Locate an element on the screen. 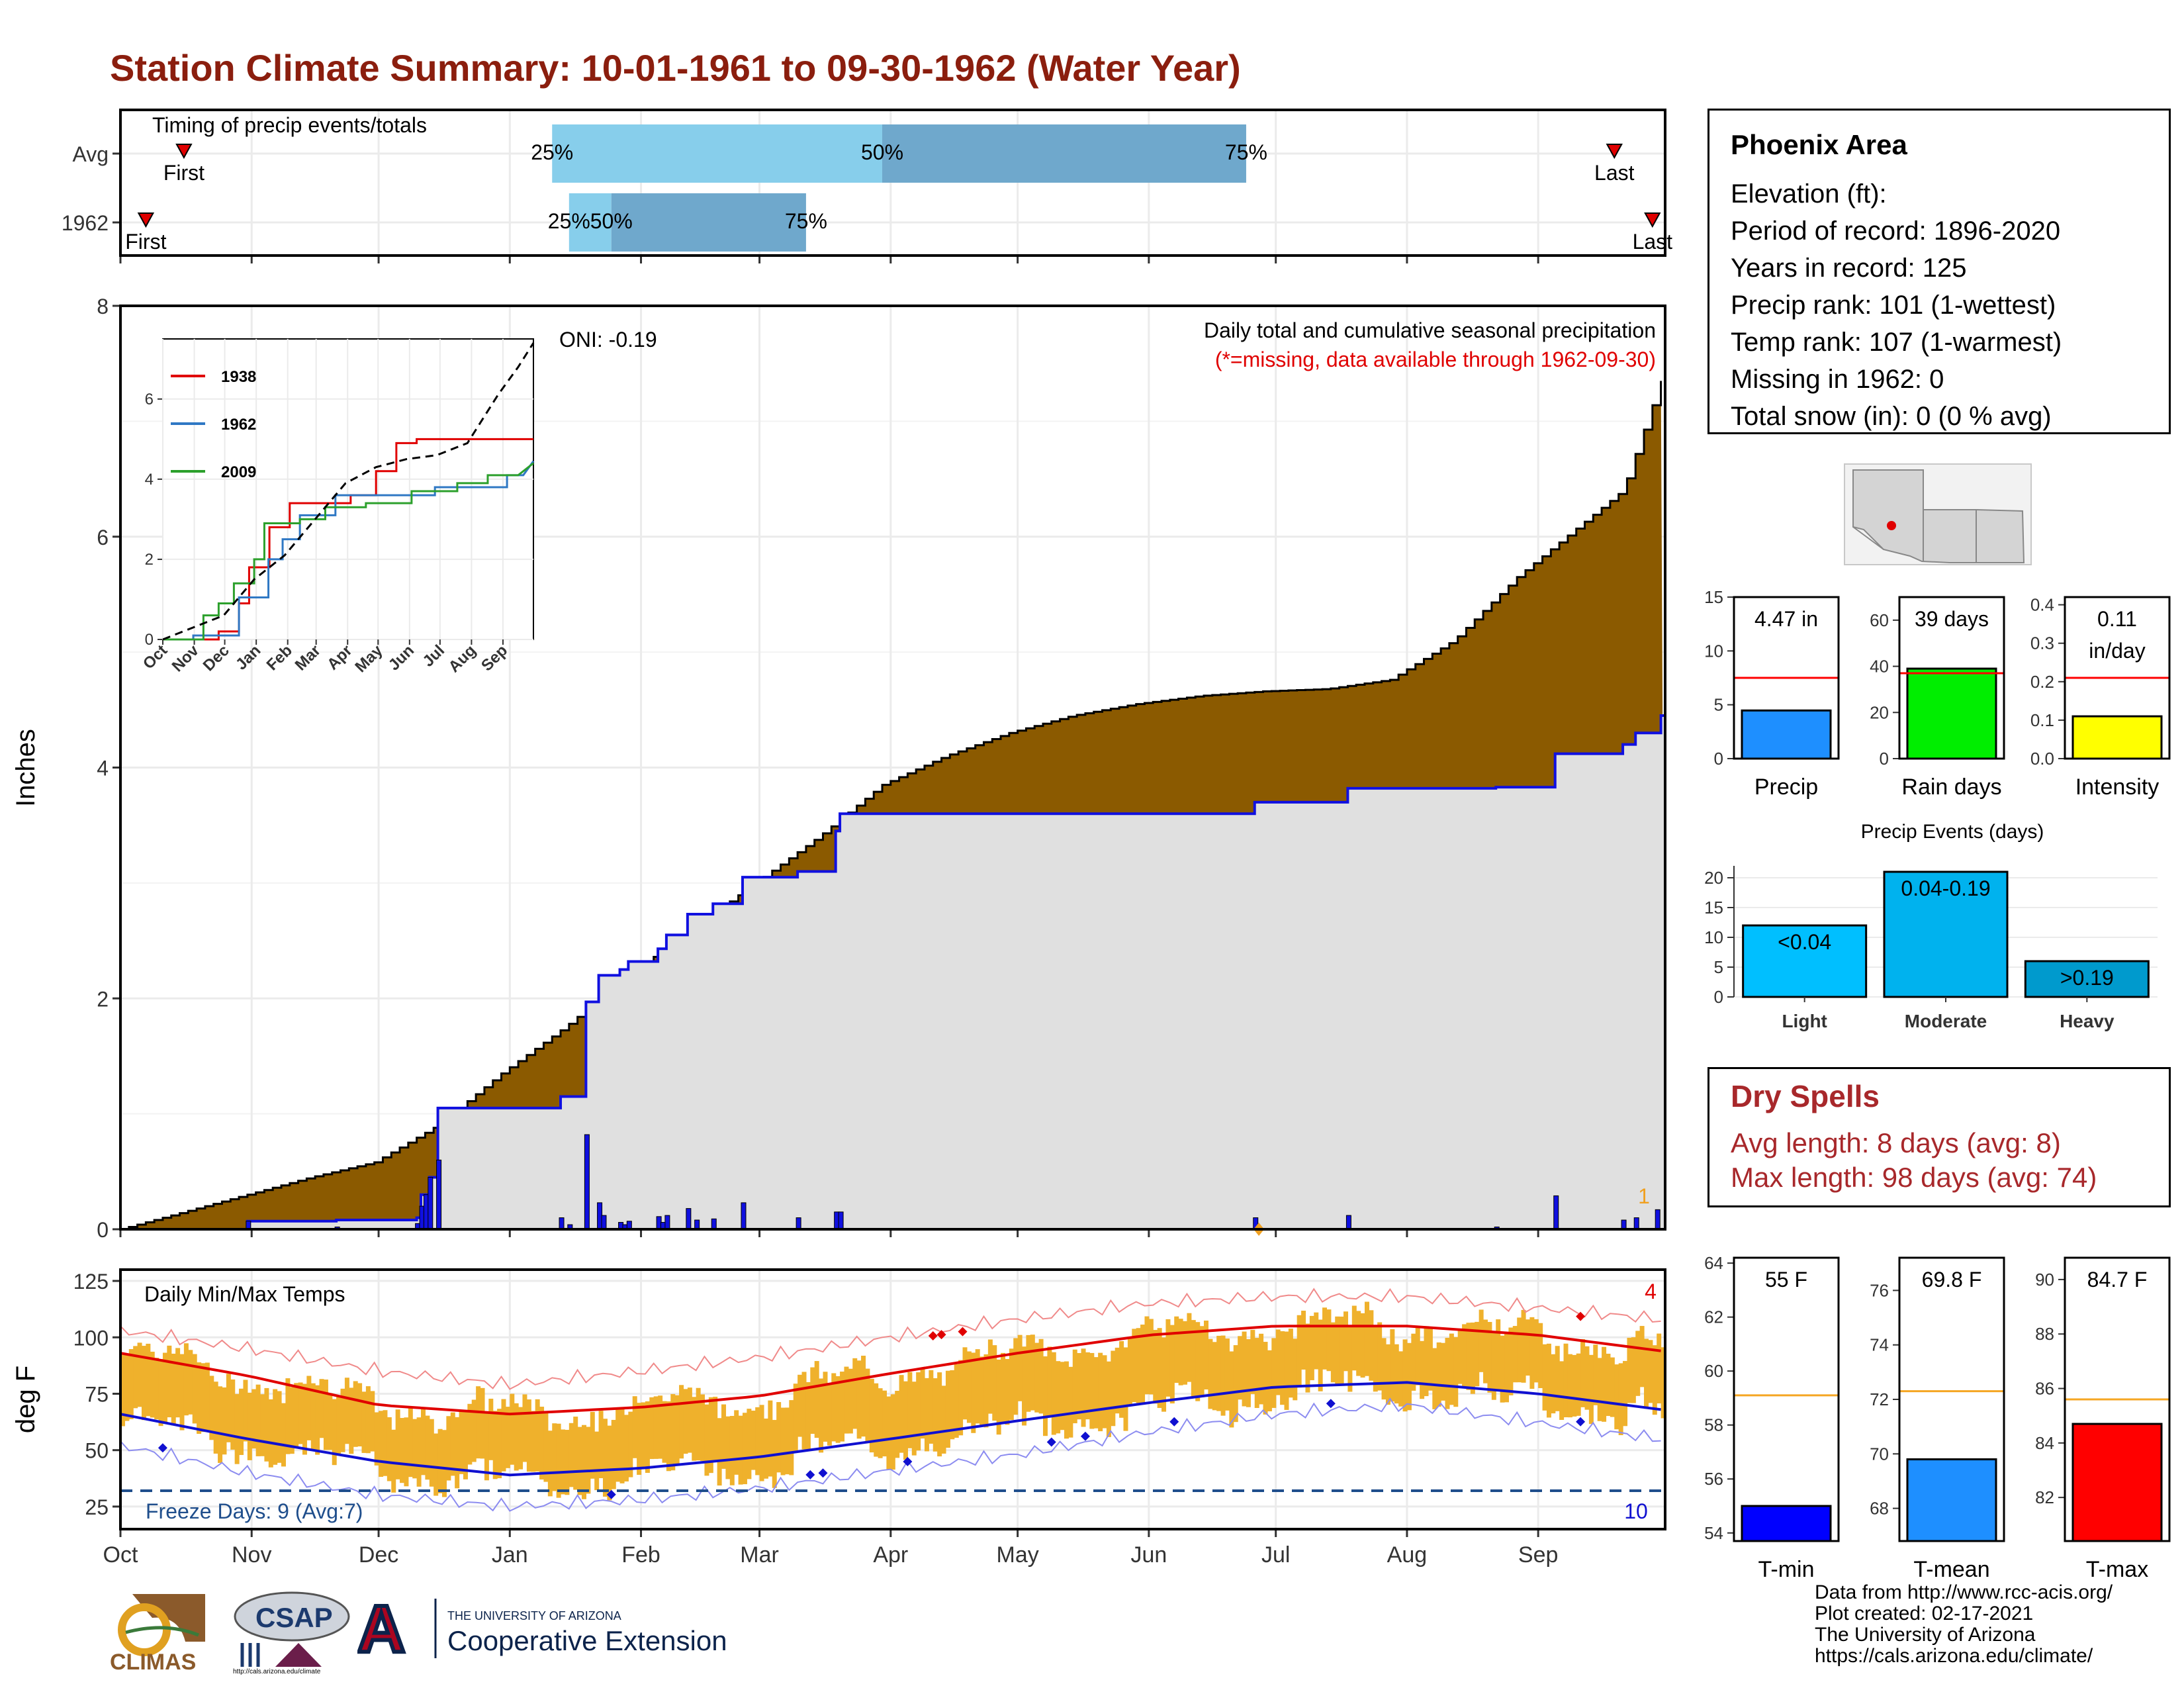 The width and height of the screenshot is (2184, 1688). summary-value-label: 0.11 is located at coordinates (2117, 619).